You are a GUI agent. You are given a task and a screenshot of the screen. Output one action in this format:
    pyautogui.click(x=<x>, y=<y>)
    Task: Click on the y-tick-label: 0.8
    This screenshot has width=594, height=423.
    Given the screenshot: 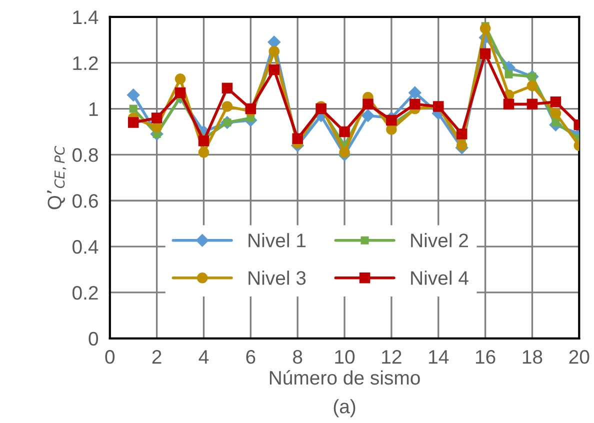 What is the action you would take?
    pyautogui.click(x=85, y=155)
    